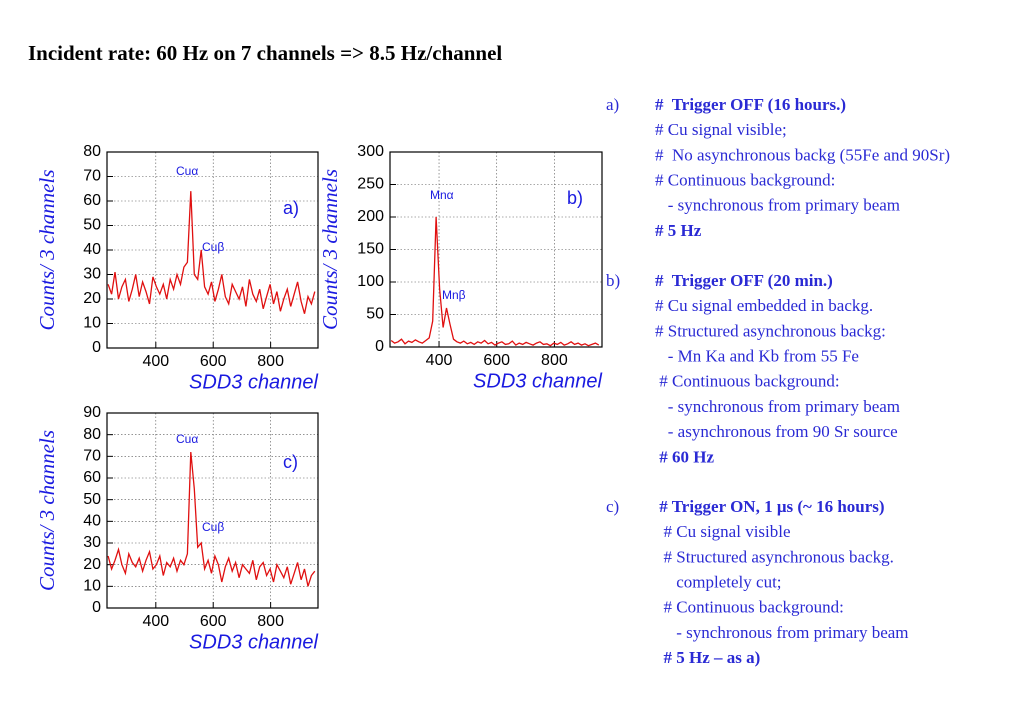 This screenshot has width=1024, height=709. Describe the element at coordinates (776, 431) in the screenshot. I see `note-line: - asynchronous from 90 Sr source` at that location.